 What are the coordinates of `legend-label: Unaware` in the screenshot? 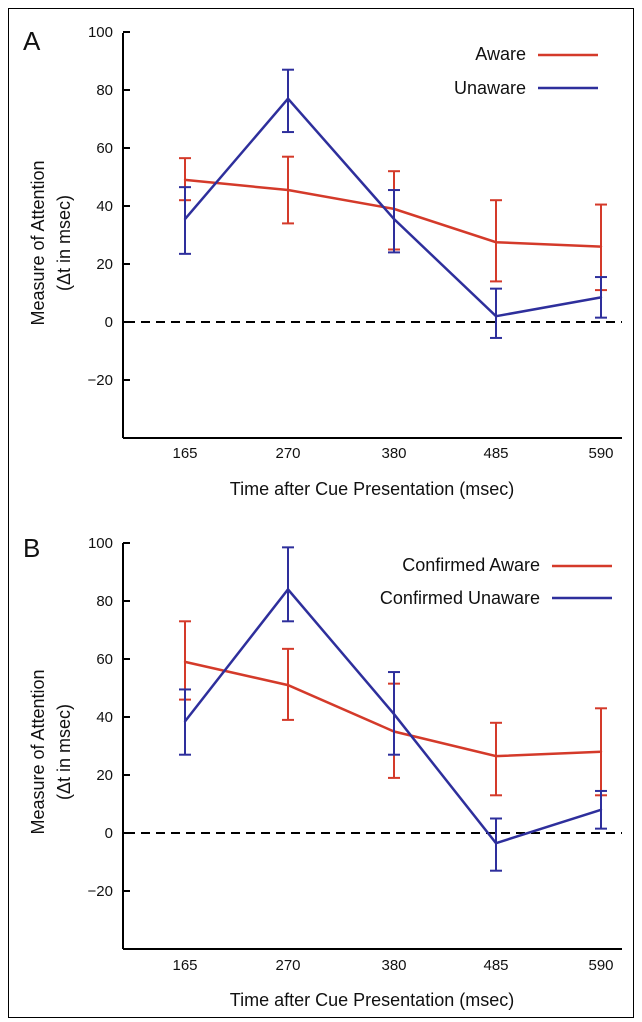 It's located at (490, 88).